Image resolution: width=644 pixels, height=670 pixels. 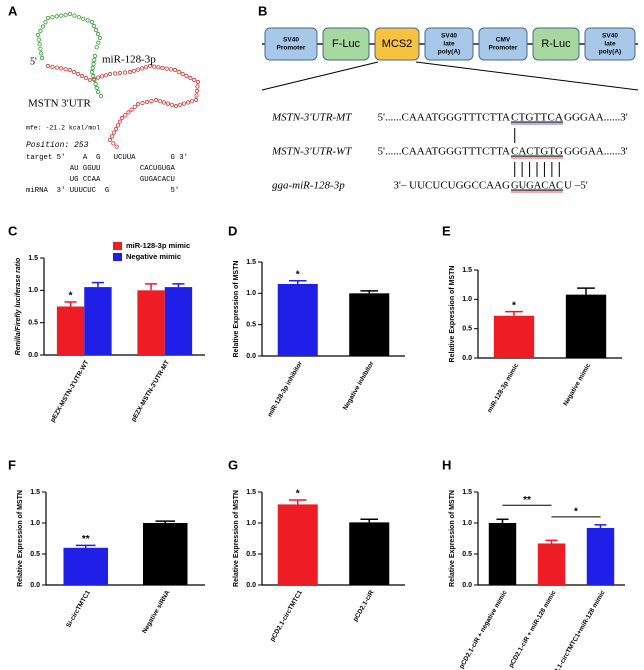 What do you see at coordinates (69, 391) in the screenshot?
I see `x-tick-label: pEZX-MSTN-3'UTR-WT` at bounding box center [69, 391].